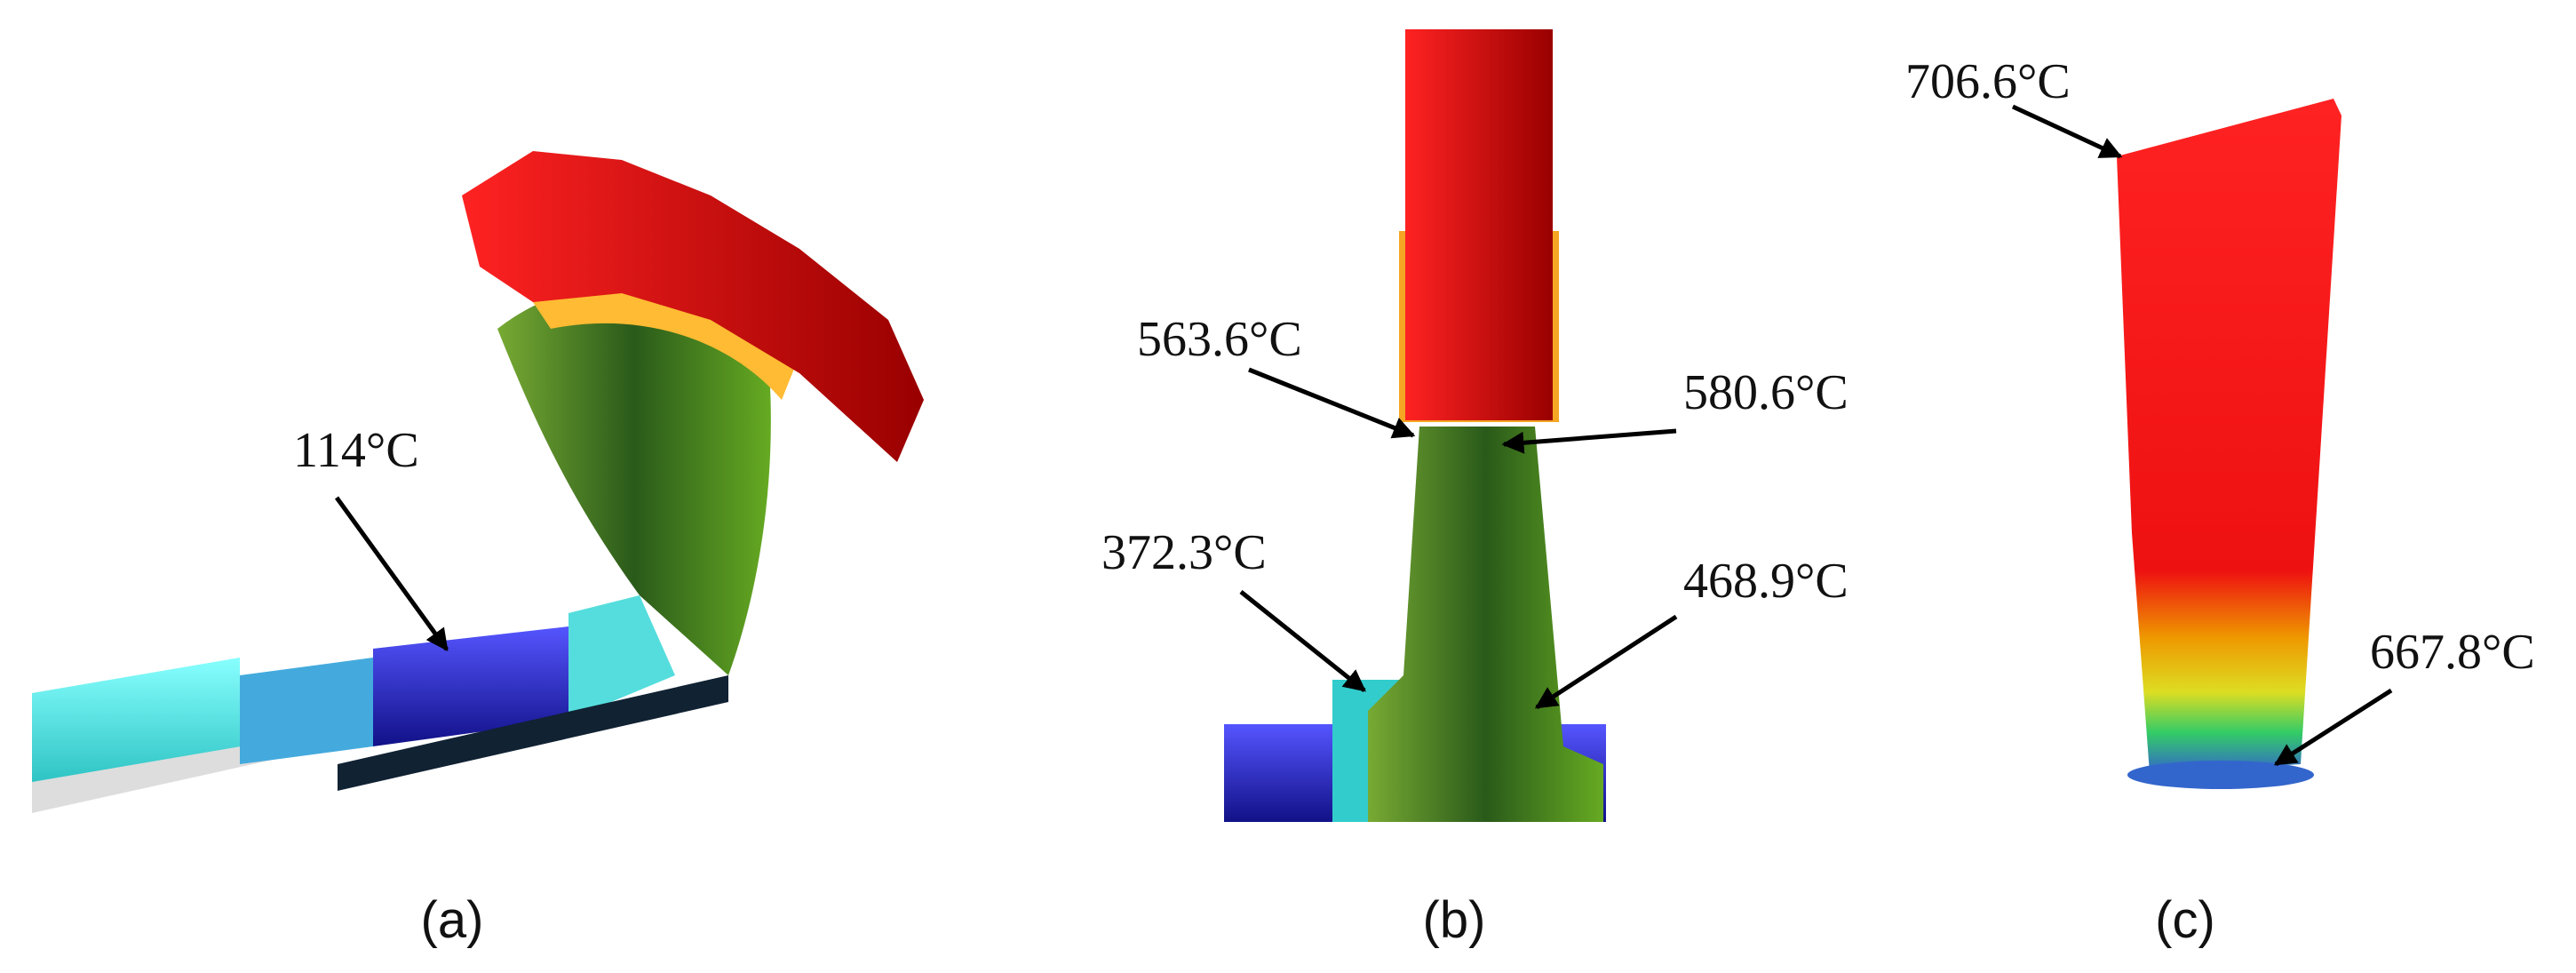 This screenshot has height=973, width=2576. Describe the element at coordinates (1219, 340) in the screenshot. I see `temperature-label: 563.6°C` at that location.